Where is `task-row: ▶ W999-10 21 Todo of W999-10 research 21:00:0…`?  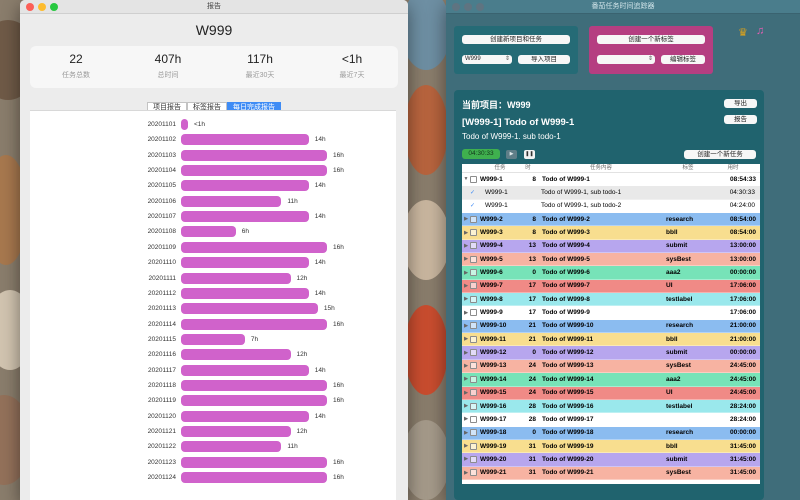 task-row: ▶ W999-10 21 Todo of W999-10 research 21:00:0… is located at coordinates (611, 326).